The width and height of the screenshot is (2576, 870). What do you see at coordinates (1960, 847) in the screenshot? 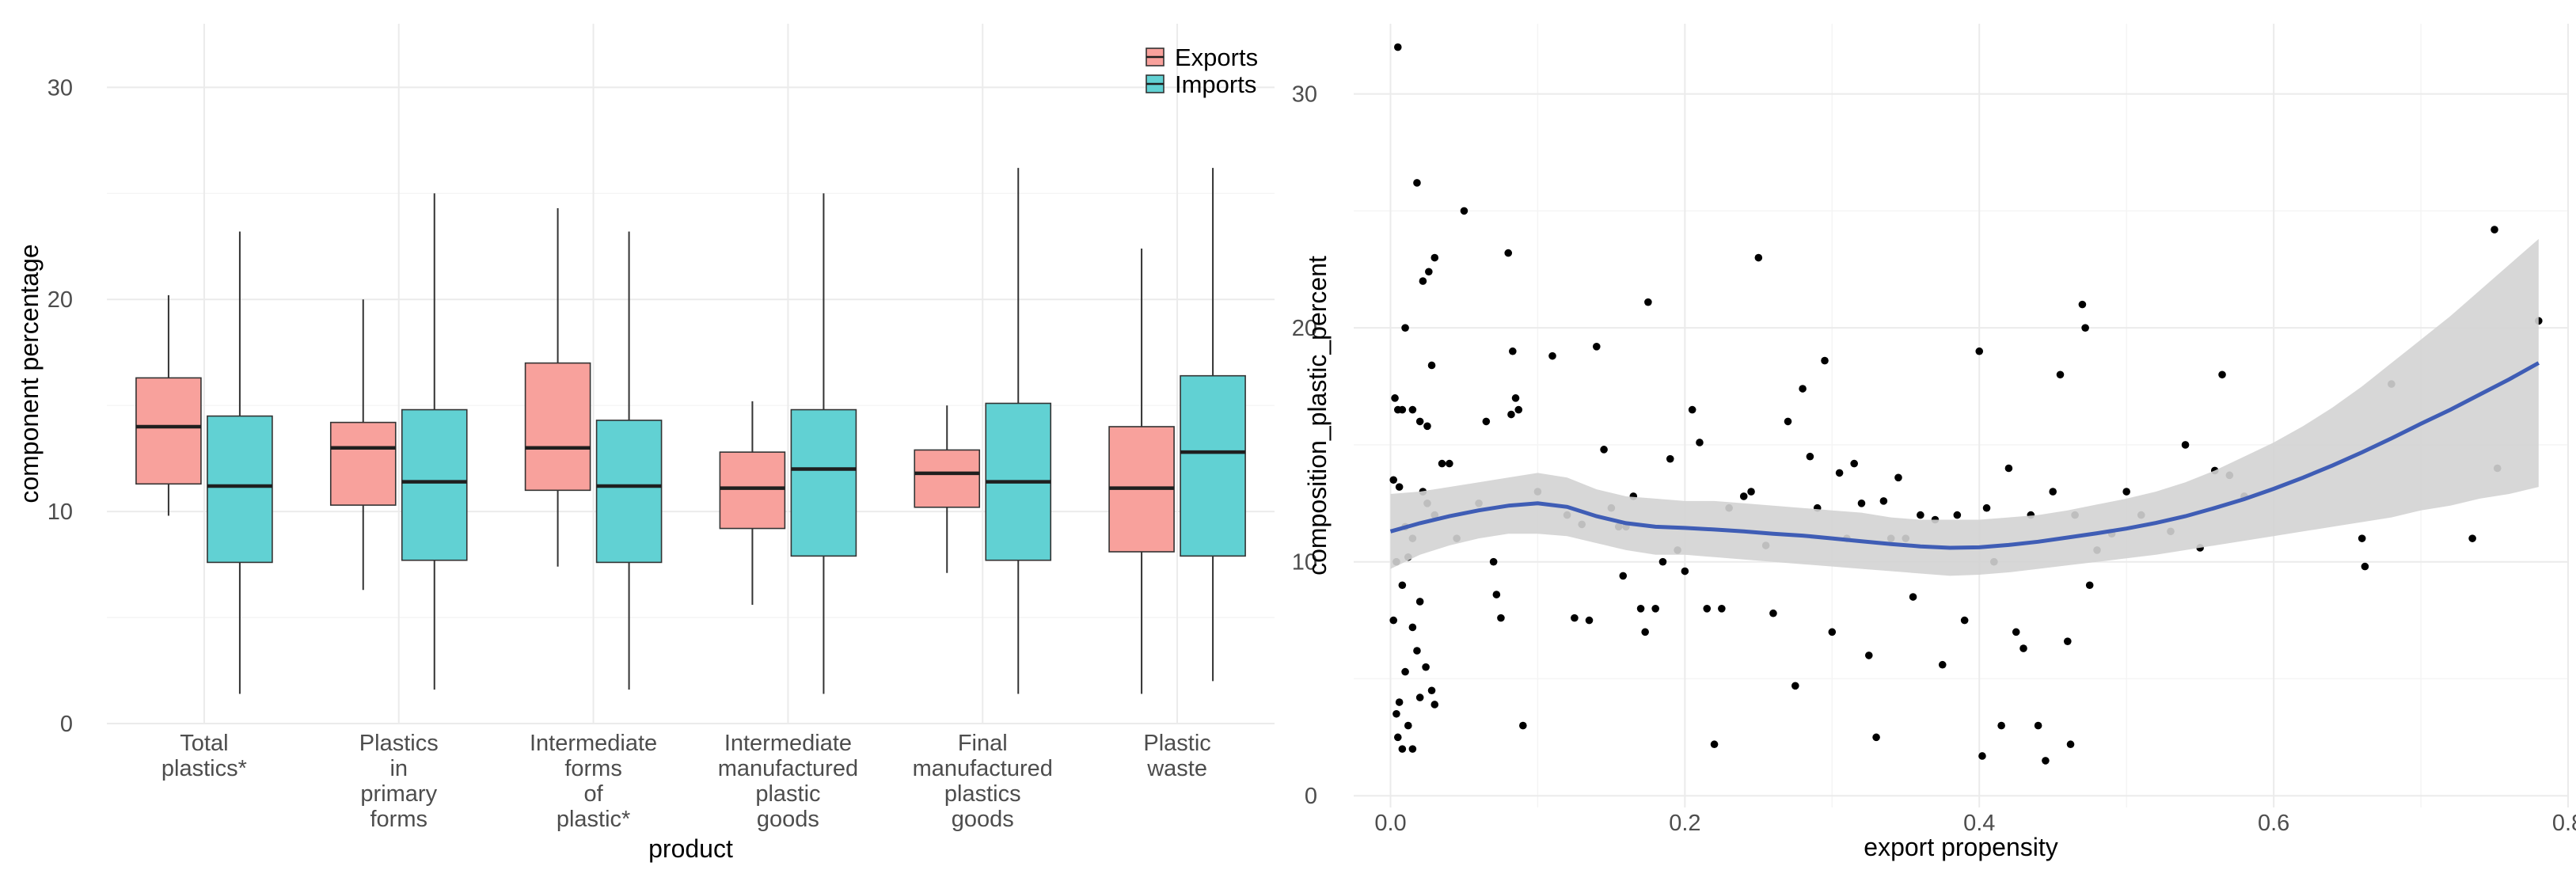
I see `x-axis-title: export propensity` at bounding box center [1960, 847].